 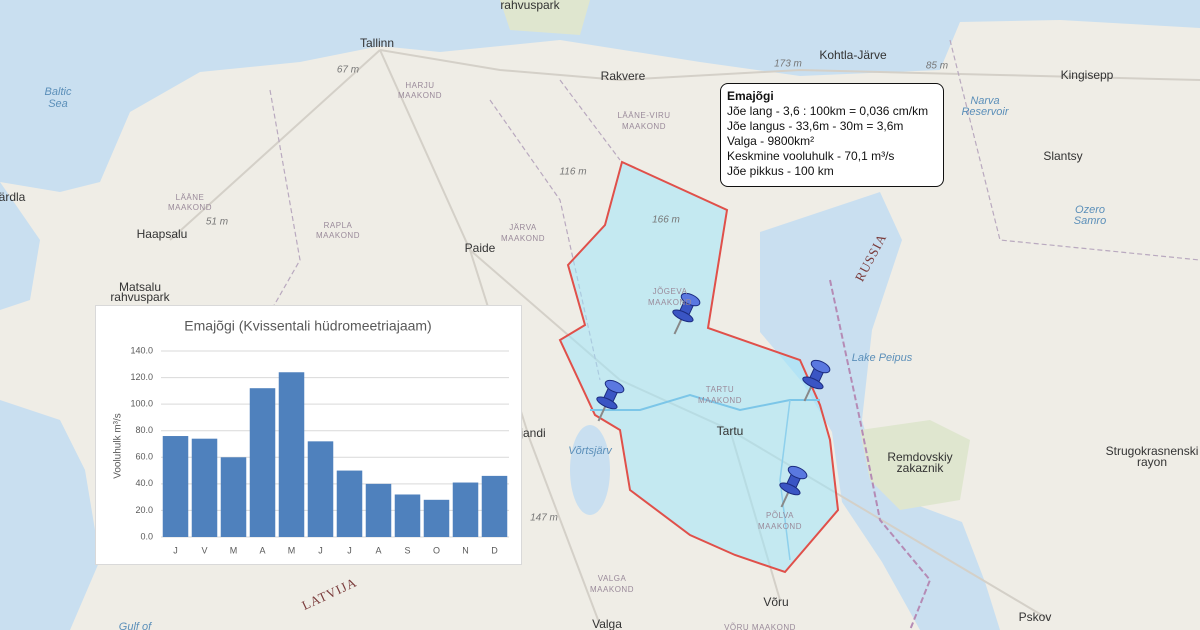 What do you see at coordinates (144, 457) in the screenshot?
I see `y-tick-label: 60.0` at bounding box center [144, 457].